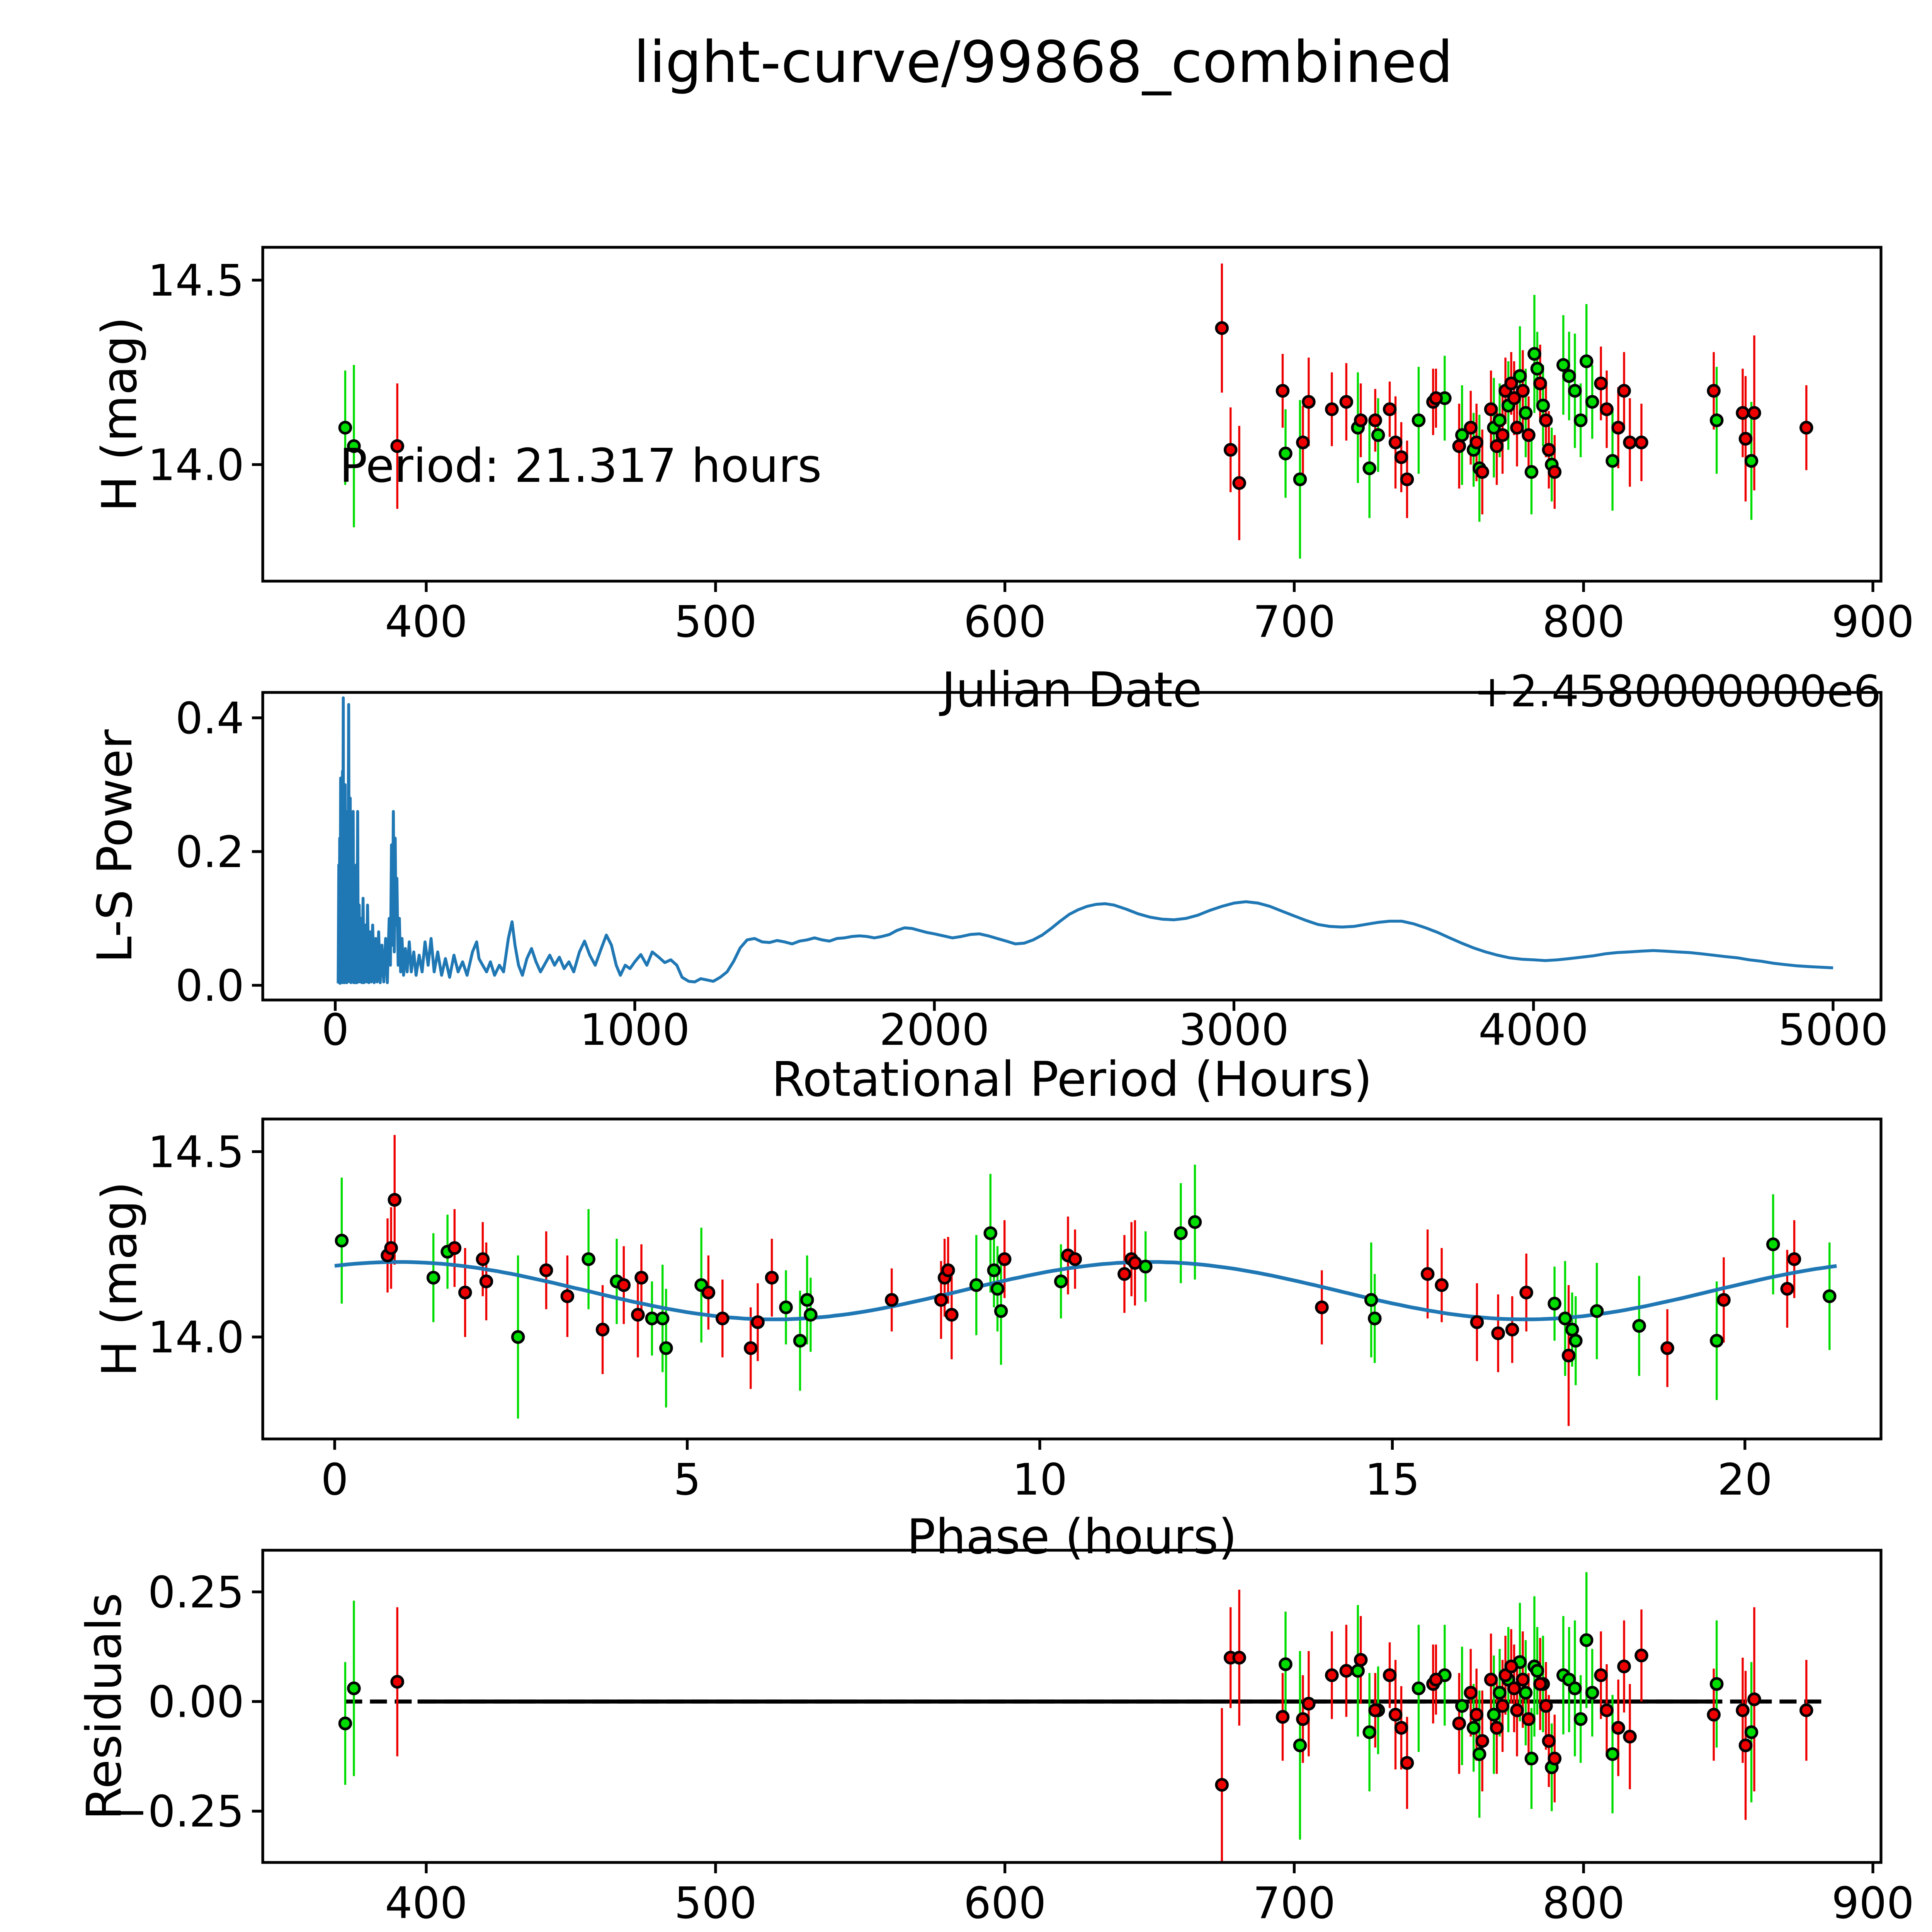 This screenshot has width=1932, height=1932. I want to click on x-tick-label: 600, so click(1005, 622).